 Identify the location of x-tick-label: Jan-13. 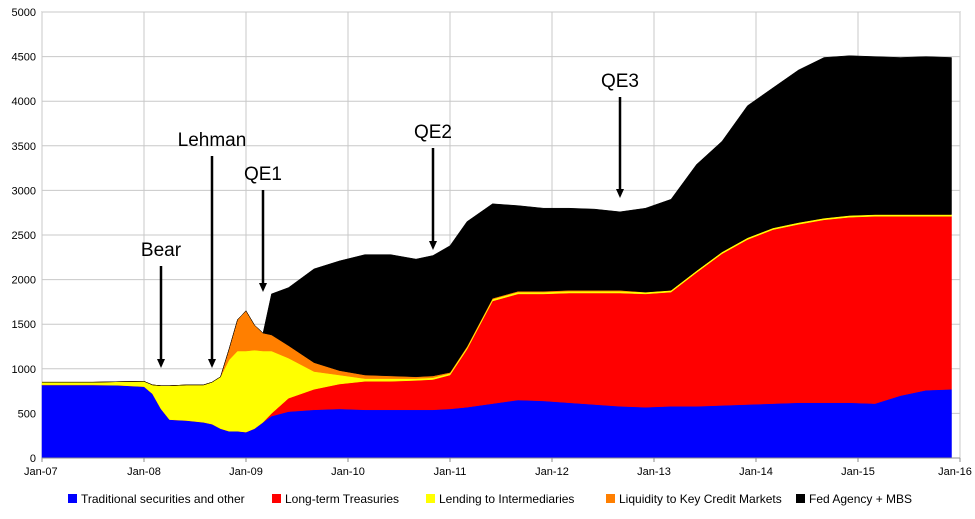
(654, 472).